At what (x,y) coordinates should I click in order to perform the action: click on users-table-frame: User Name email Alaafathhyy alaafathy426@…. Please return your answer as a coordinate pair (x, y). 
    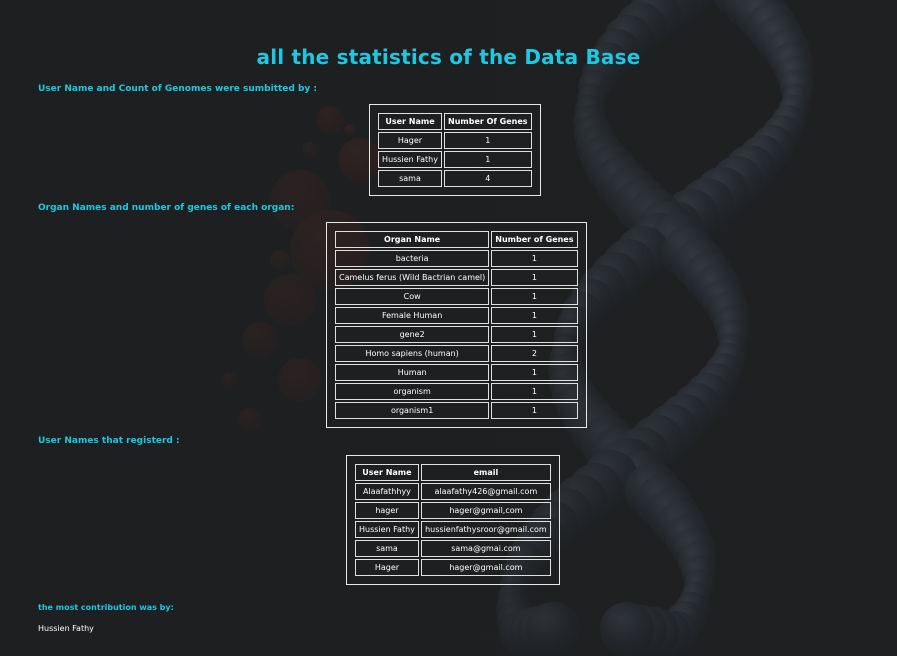
    Looking at the image, I should click on (453, 520).